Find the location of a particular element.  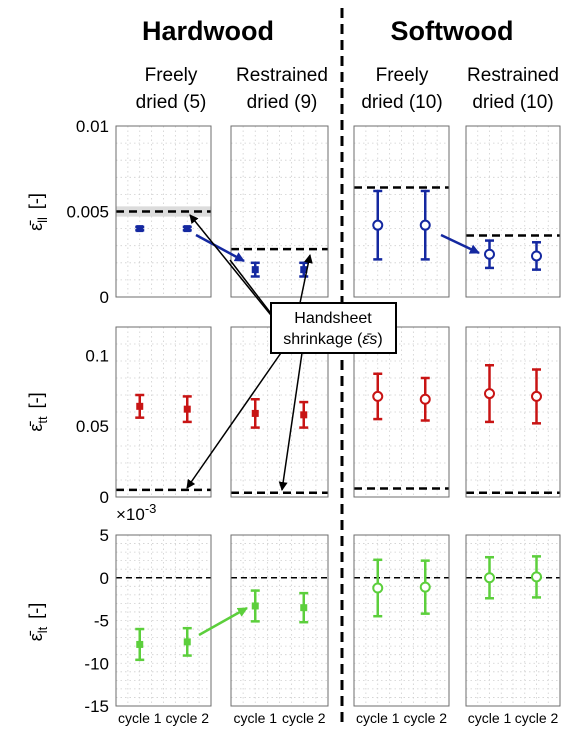

panel: 0 0.05 0.1 is located at coordinates (144, 416).